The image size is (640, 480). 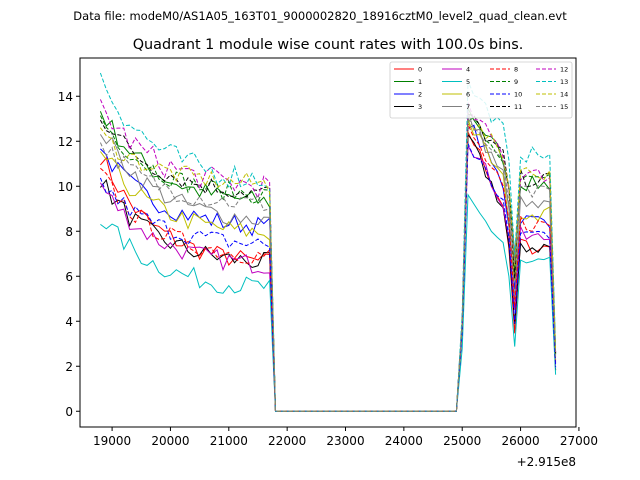 What do you see at coordinates (287, 441) in the screenshot?
I see `x-tick-label: 22000` at bounding box center [287, 441].